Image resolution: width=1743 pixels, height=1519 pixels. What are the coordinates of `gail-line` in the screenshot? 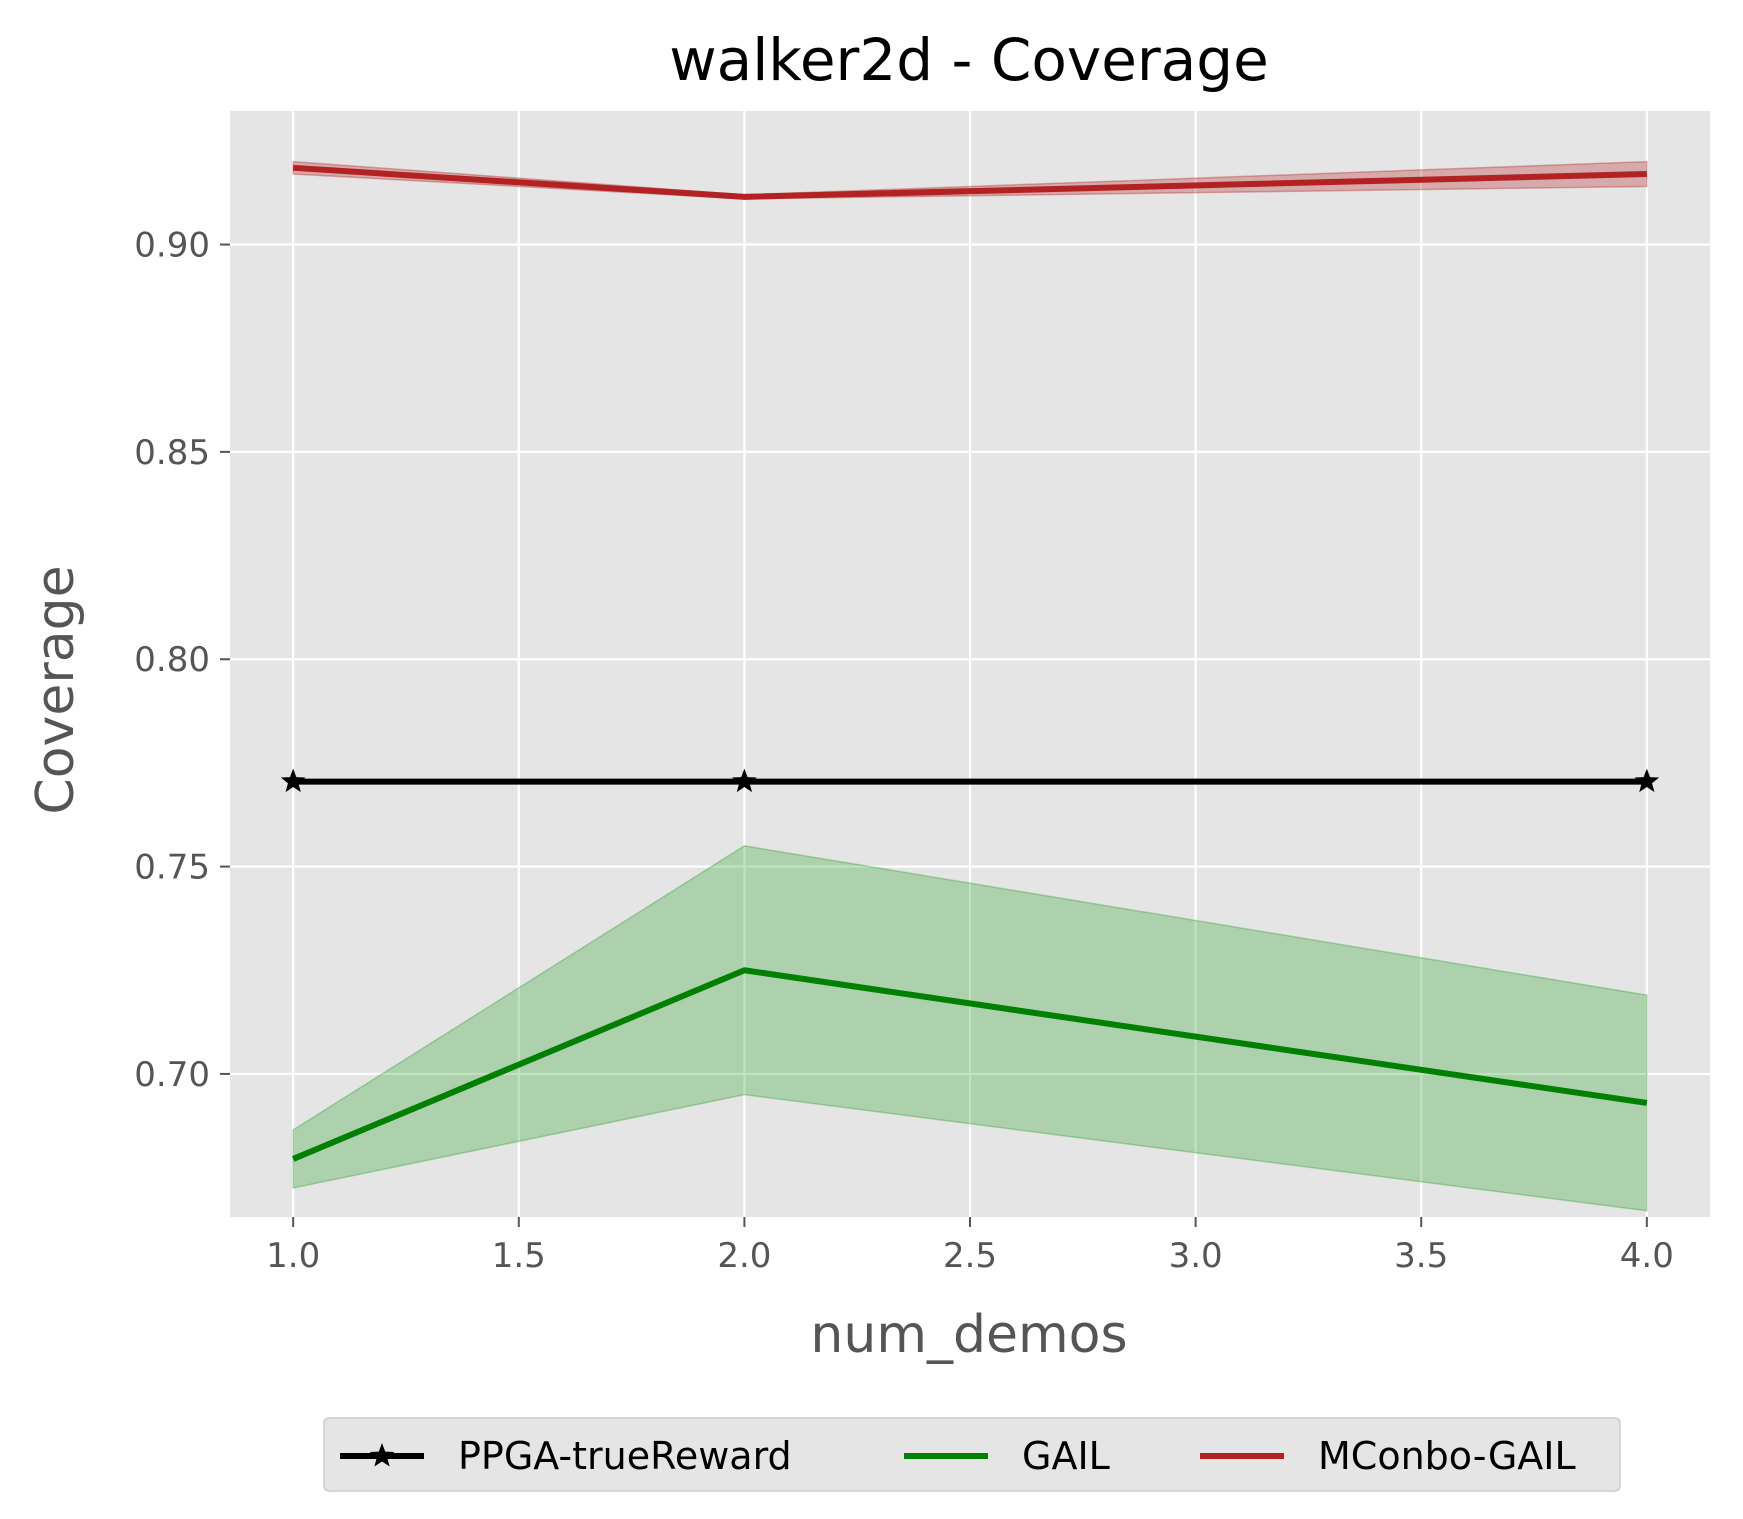 It's located at (970, 1064).